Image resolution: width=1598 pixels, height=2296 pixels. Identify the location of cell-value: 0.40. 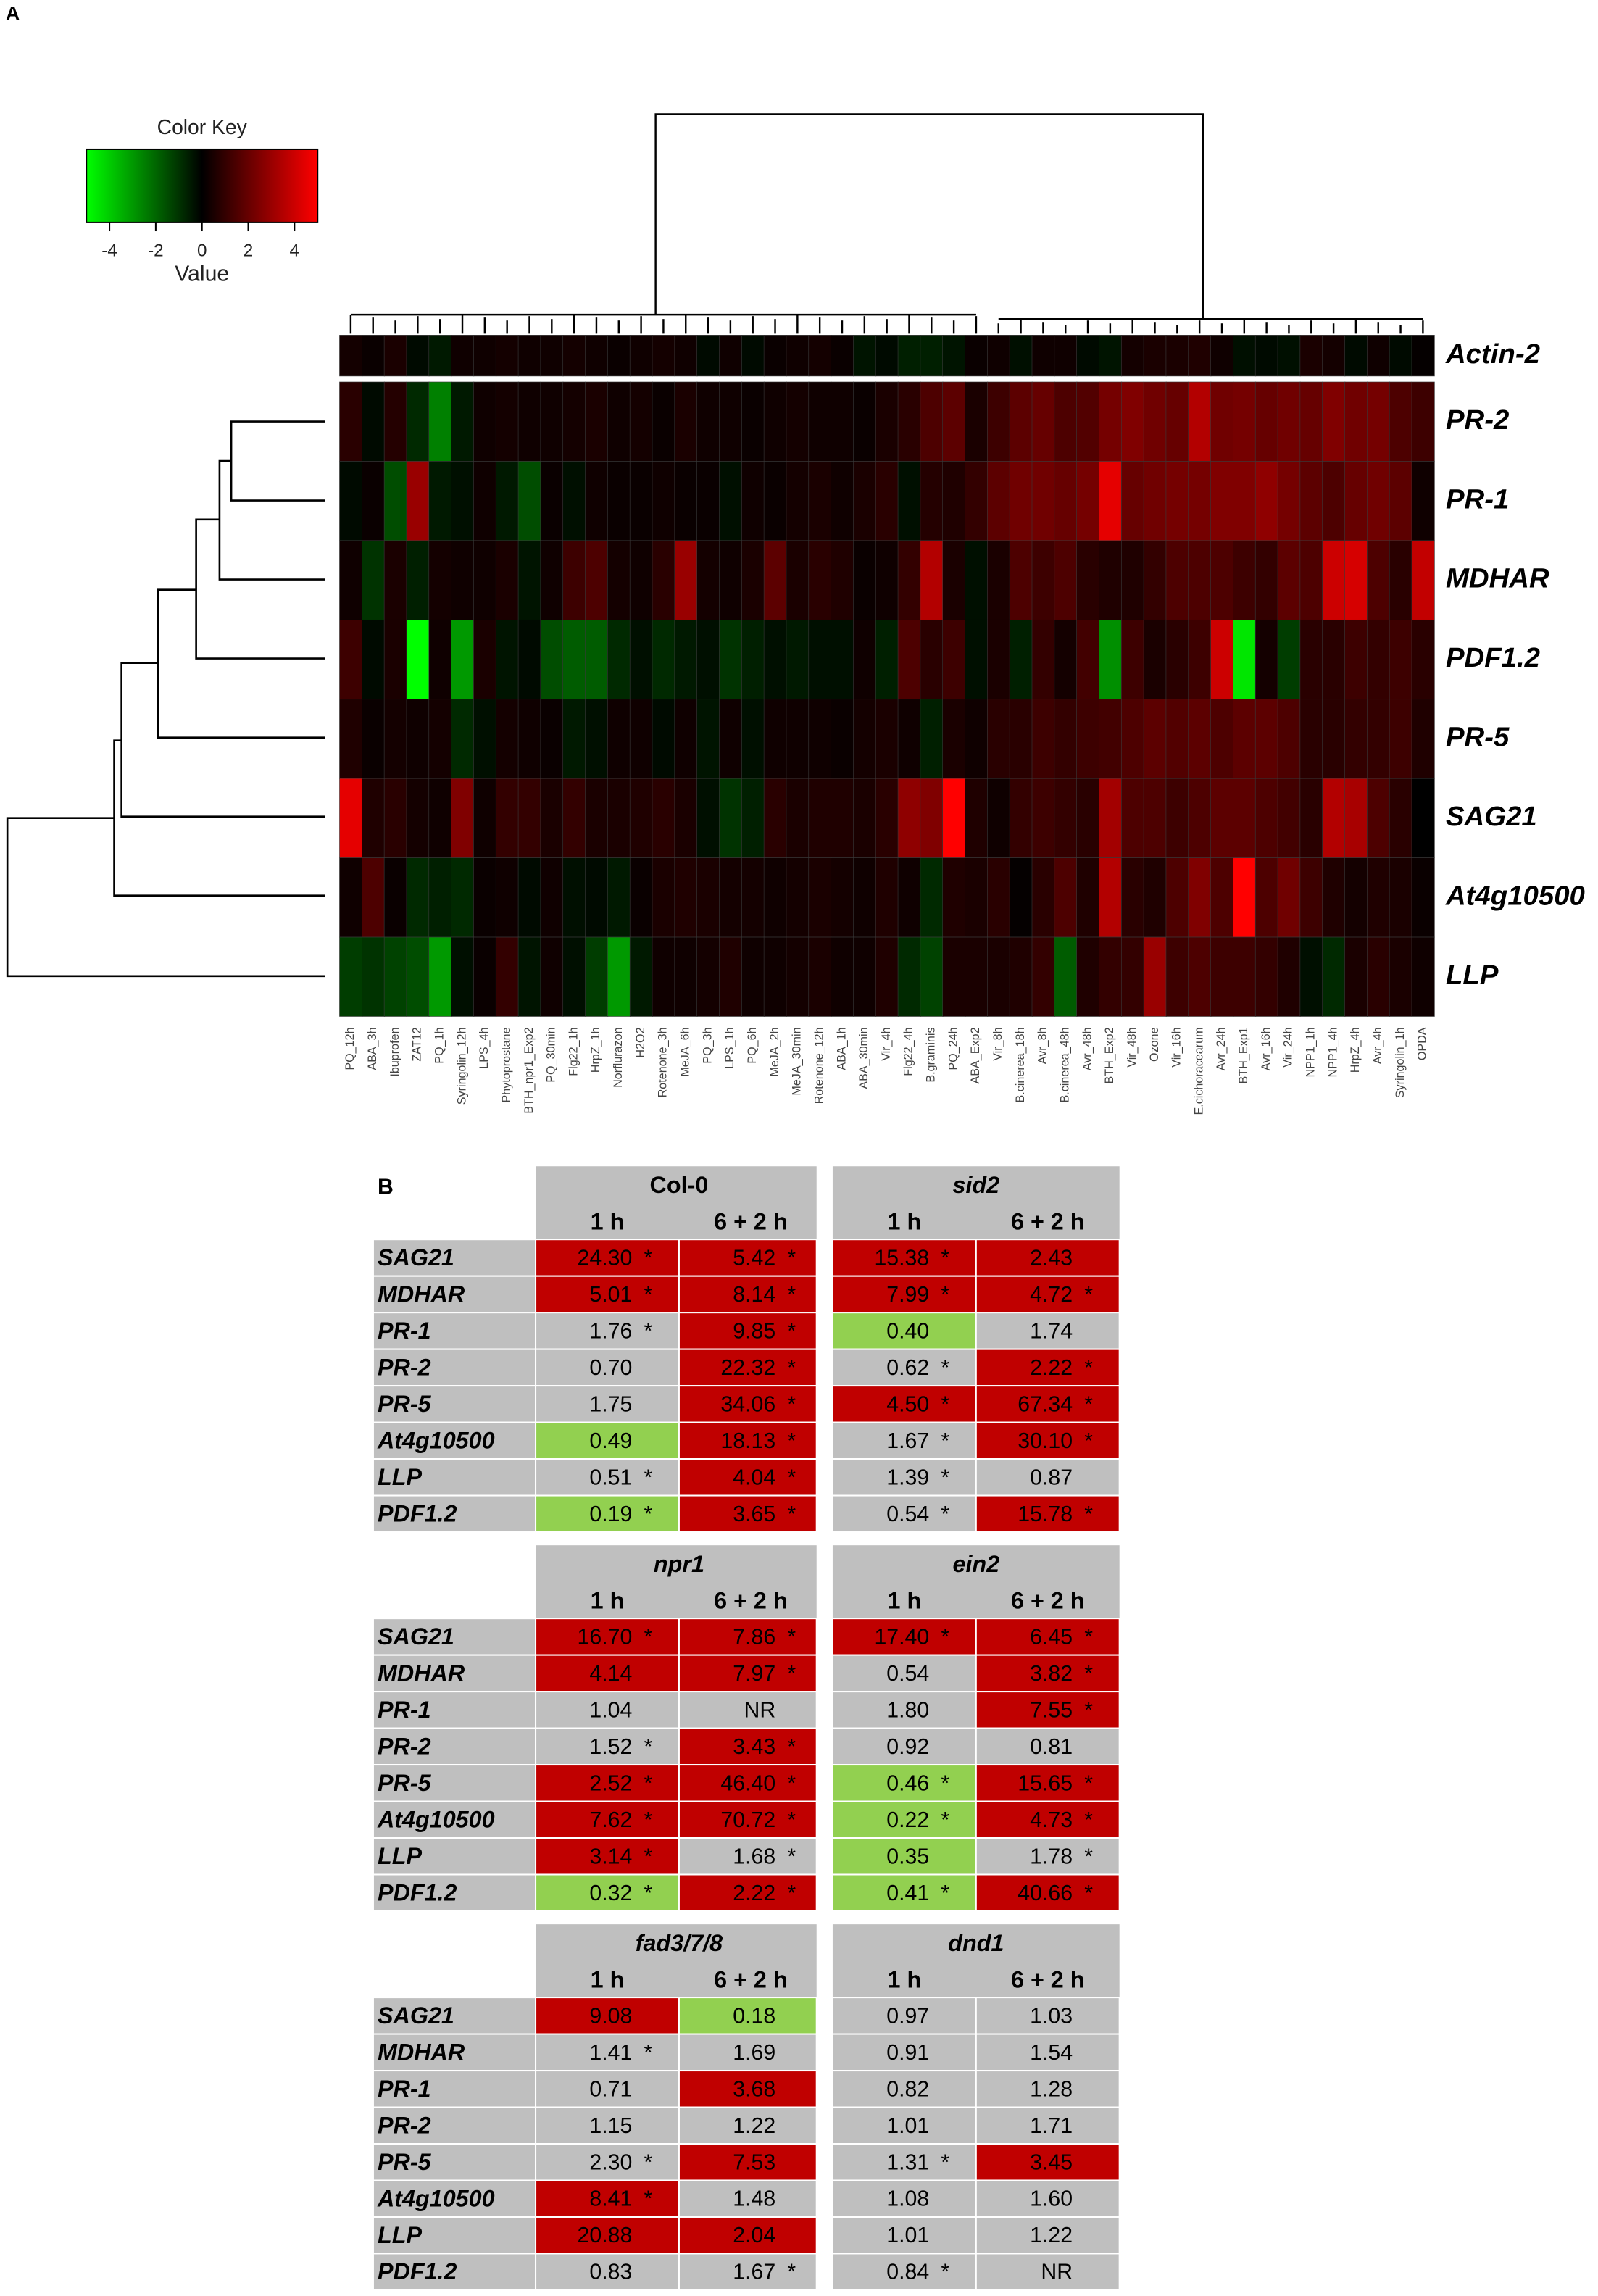
(907, 1331).